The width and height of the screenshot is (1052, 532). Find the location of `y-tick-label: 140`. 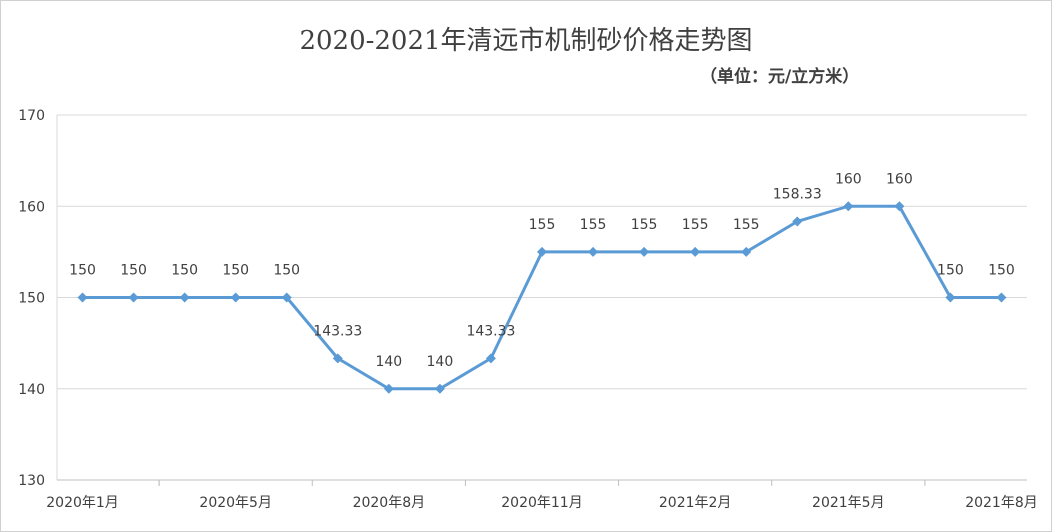

y-tick-label: 140 is located at coordinates (31, 390).